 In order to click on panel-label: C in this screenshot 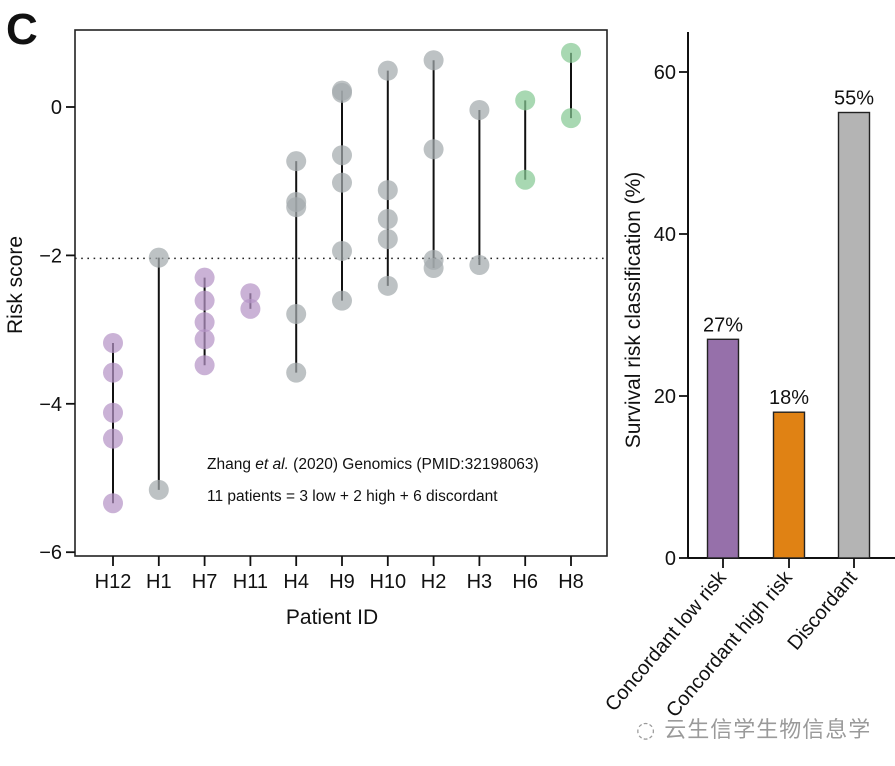, I will do `click(22, 29)`.